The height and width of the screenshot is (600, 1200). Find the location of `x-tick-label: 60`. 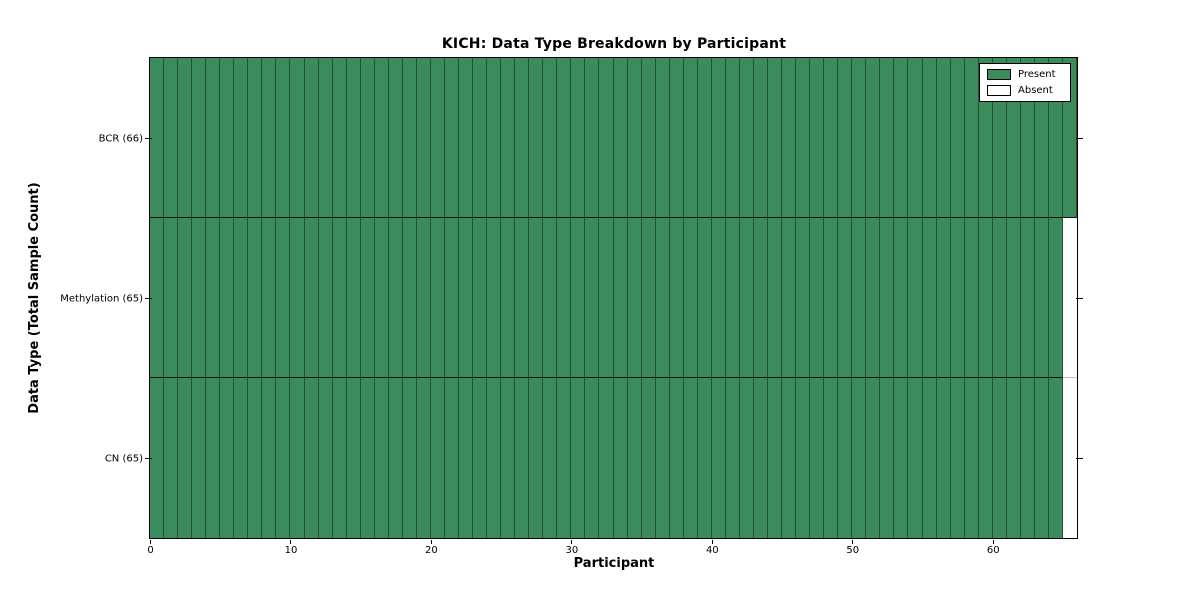

x-tick-label: 60 is located at coordinates (993, 550).